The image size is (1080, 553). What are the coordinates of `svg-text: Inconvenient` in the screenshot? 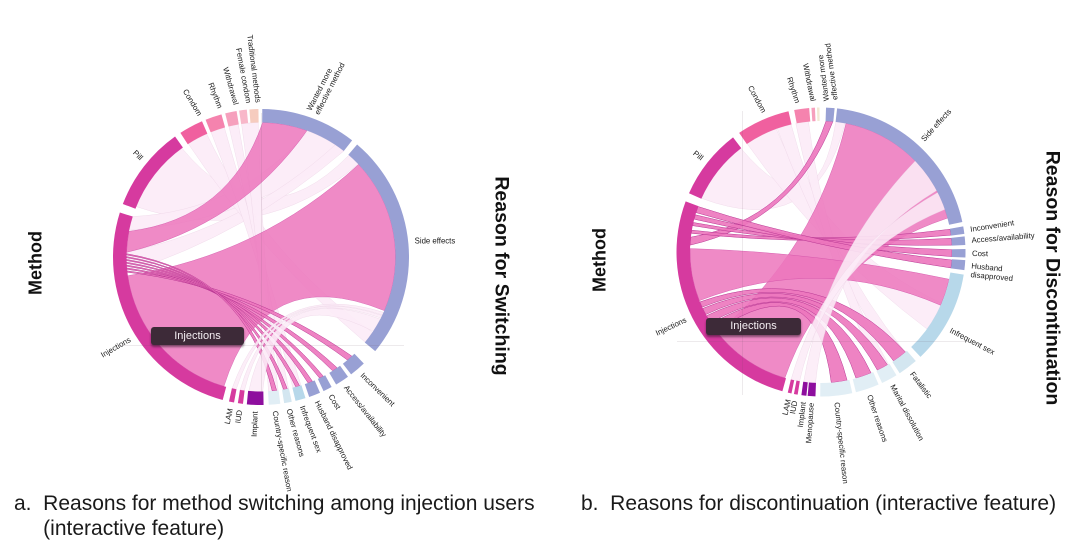 It's located at (993, 226).